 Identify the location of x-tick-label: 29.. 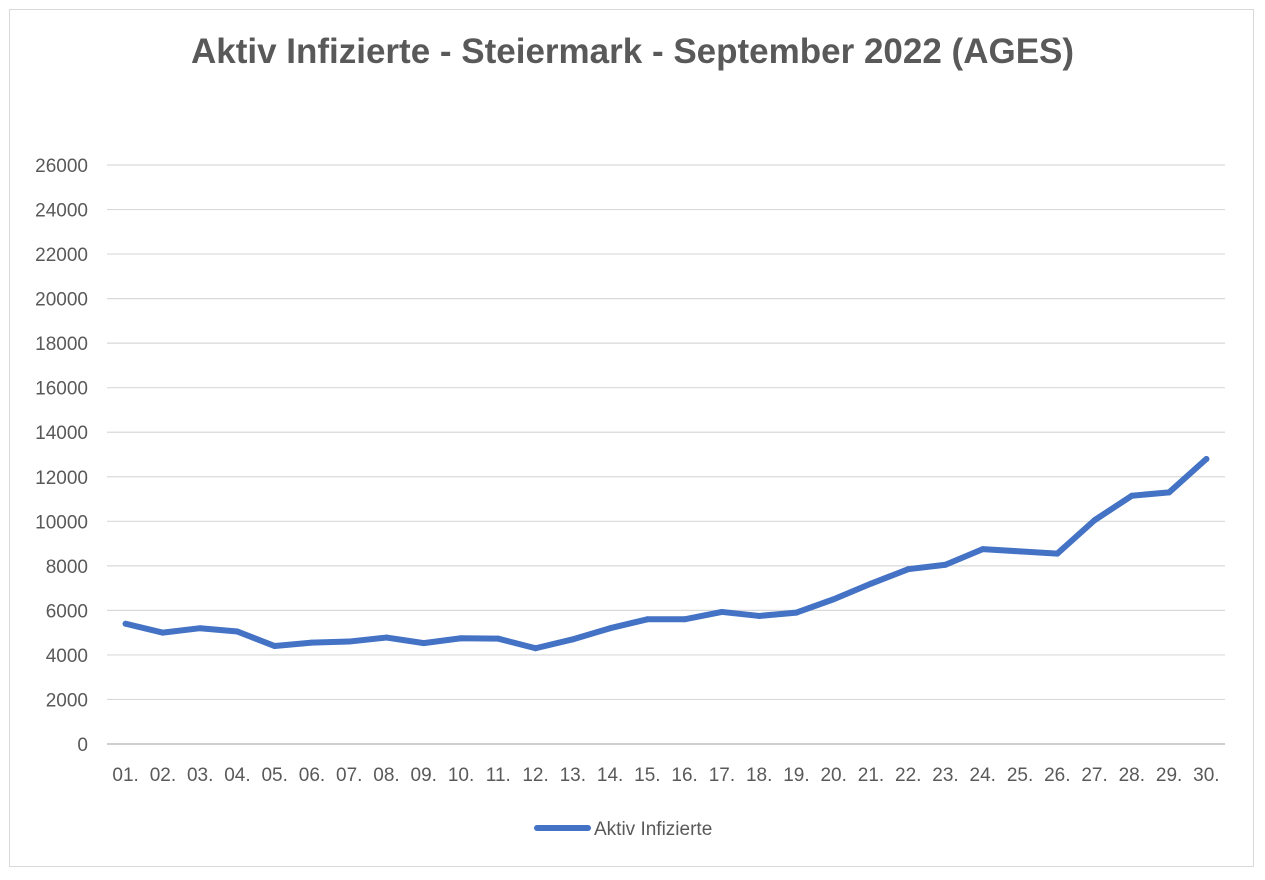
(1169, 775).